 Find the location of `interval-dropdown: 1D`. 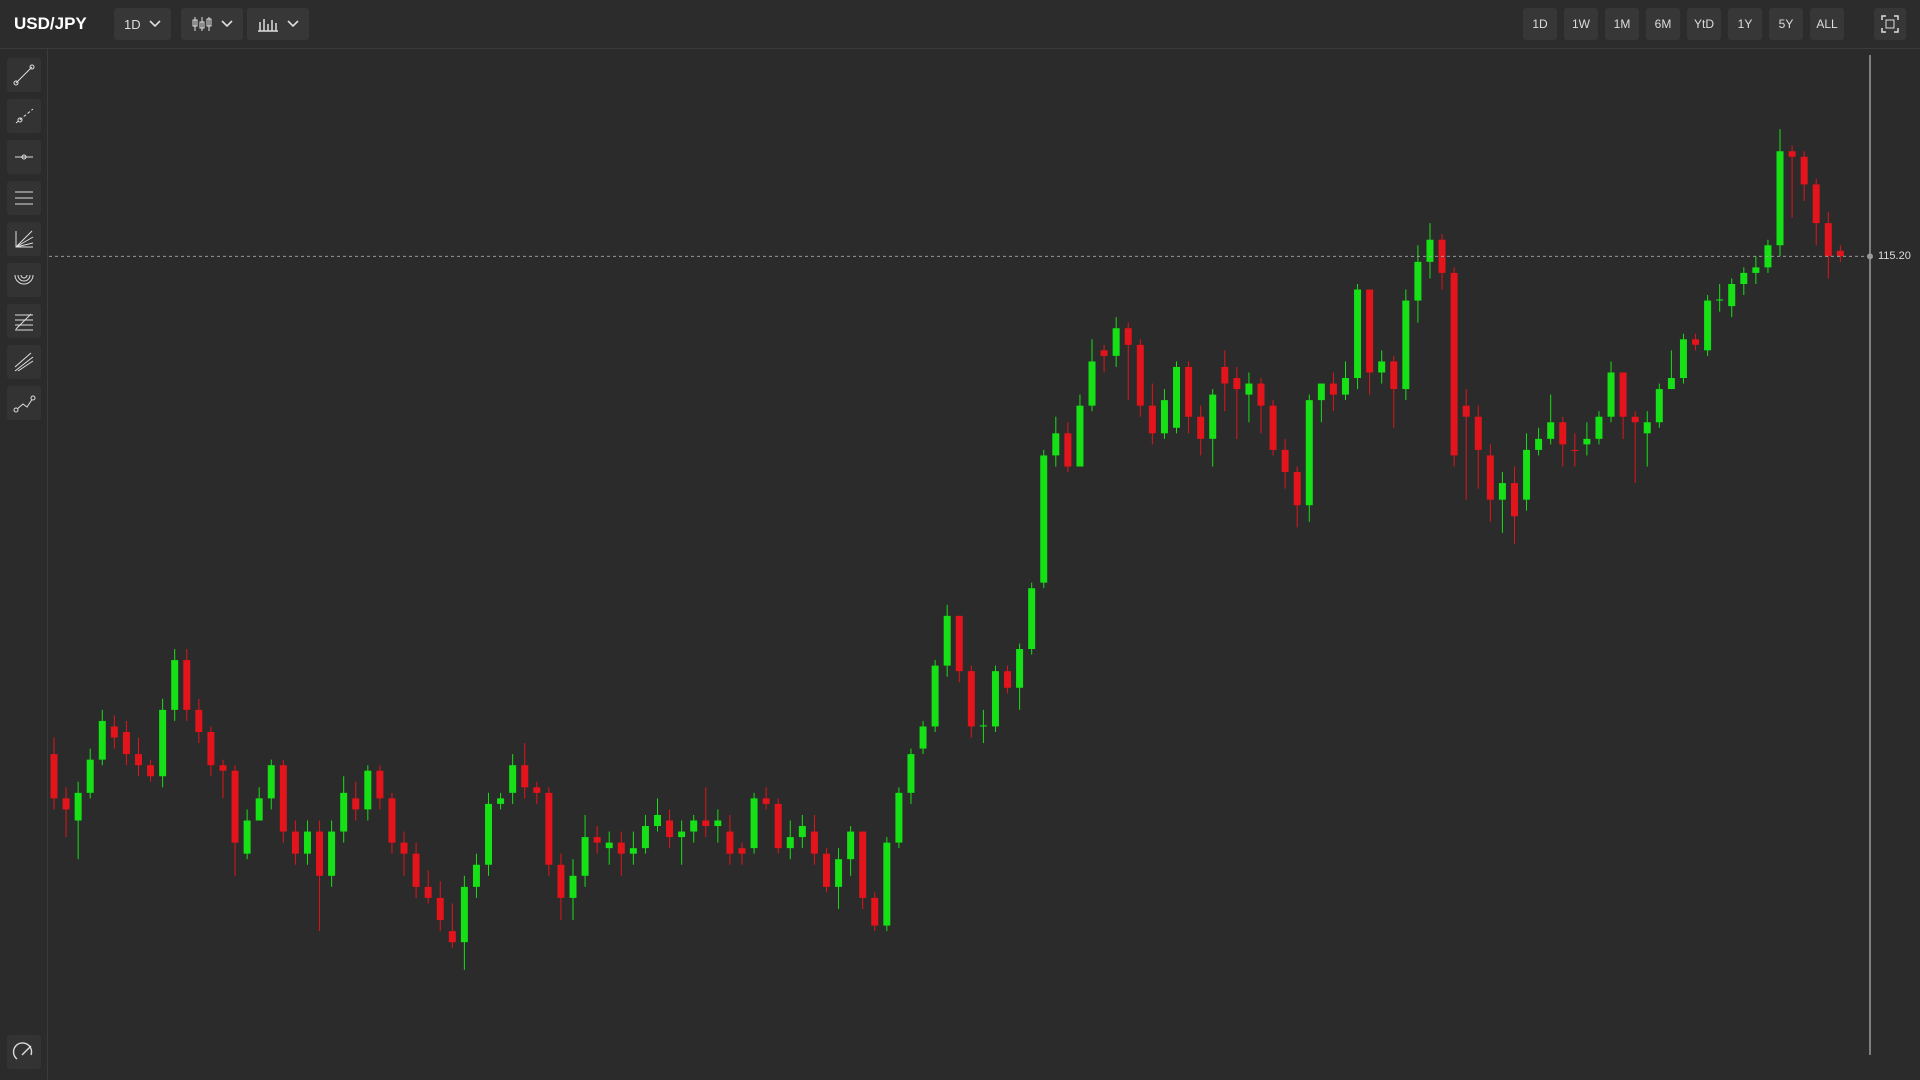

interval-dropdown: 1D is located at coordinates (142, 24).